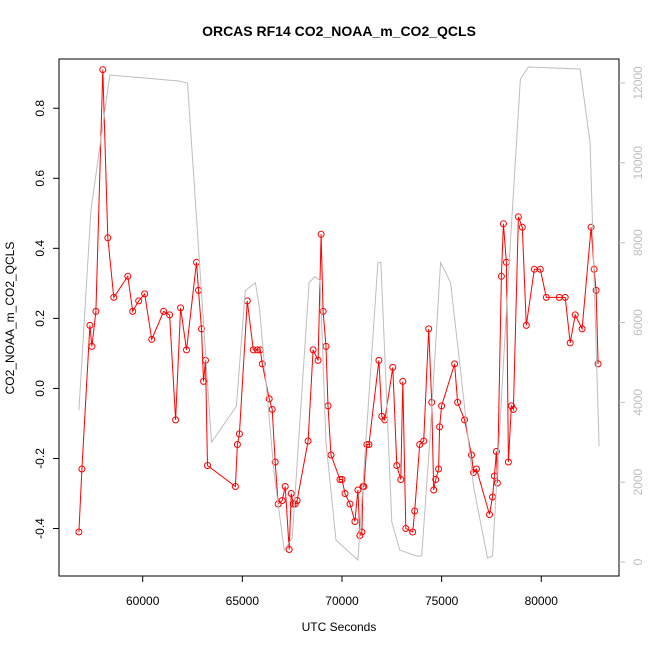  I want to click on y-tick-label: -0.4, so click(40, 528).